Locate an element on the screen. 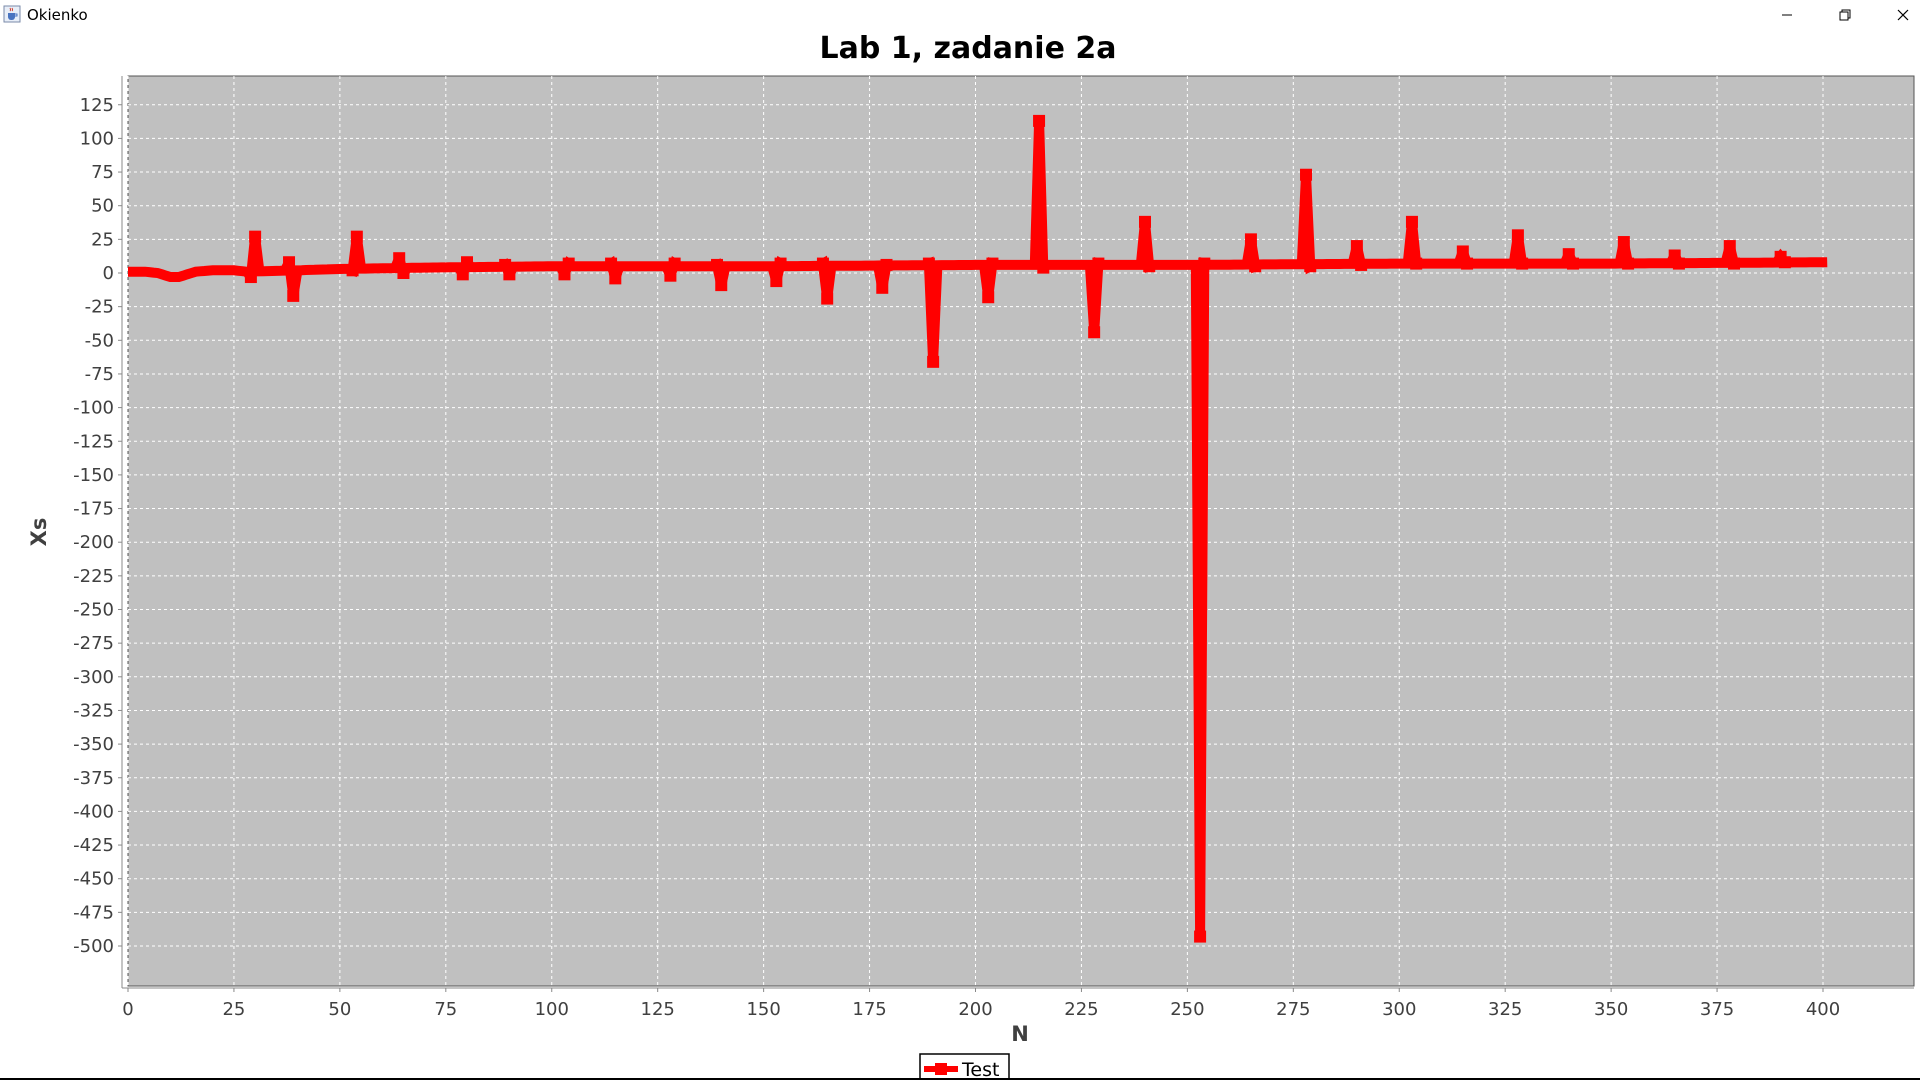 This screenshot has height=1080, width=1920. x-tick-label: 100 is located at coordinates (552, 1009).